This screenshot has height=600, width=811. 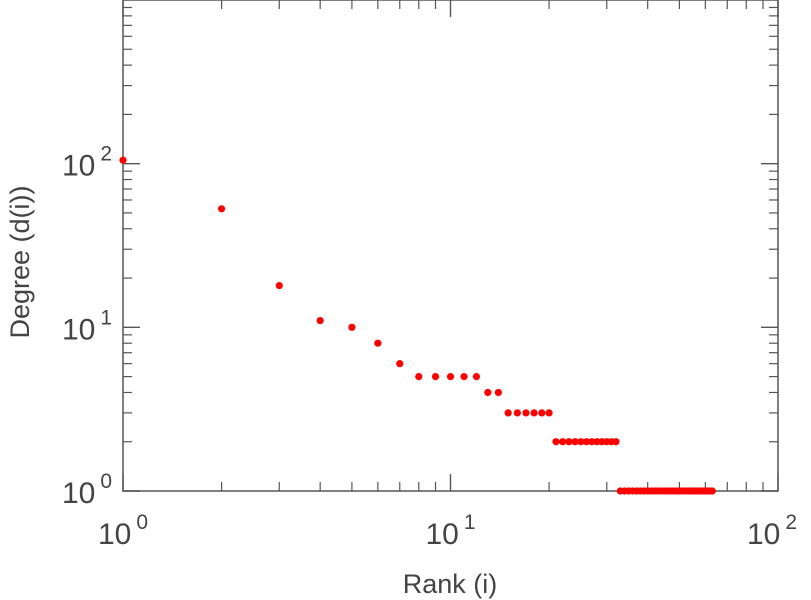 I want to click on y-axis-label: Degree (d(i)), so click(x=20, y=261).